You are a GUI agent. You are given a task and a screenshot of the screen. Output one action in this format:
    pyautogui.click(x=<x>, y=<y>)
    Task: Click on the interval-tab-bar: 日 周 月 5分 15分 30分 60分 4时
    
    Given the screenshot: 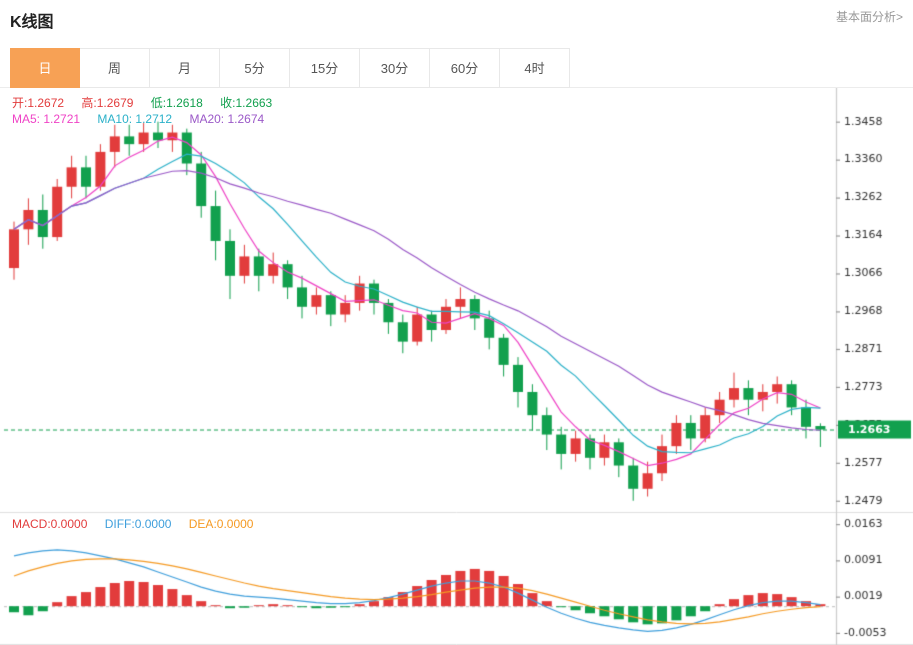 What is the action you would take?
    pyautogui.click(x=456, y=68)
    